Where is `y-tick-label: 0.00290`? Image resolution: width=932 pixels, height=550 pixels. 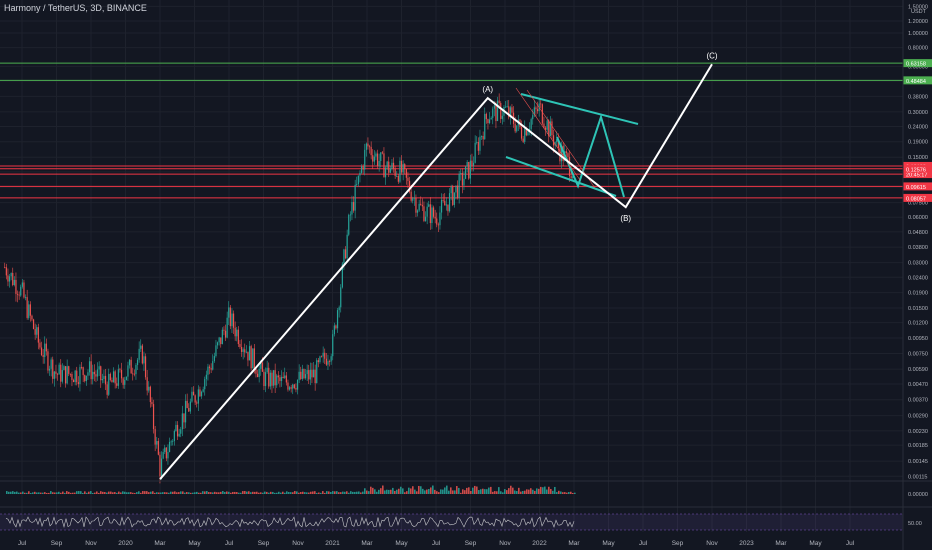
y-tick-label: 0.00290 is located at coordinates (918, 417).